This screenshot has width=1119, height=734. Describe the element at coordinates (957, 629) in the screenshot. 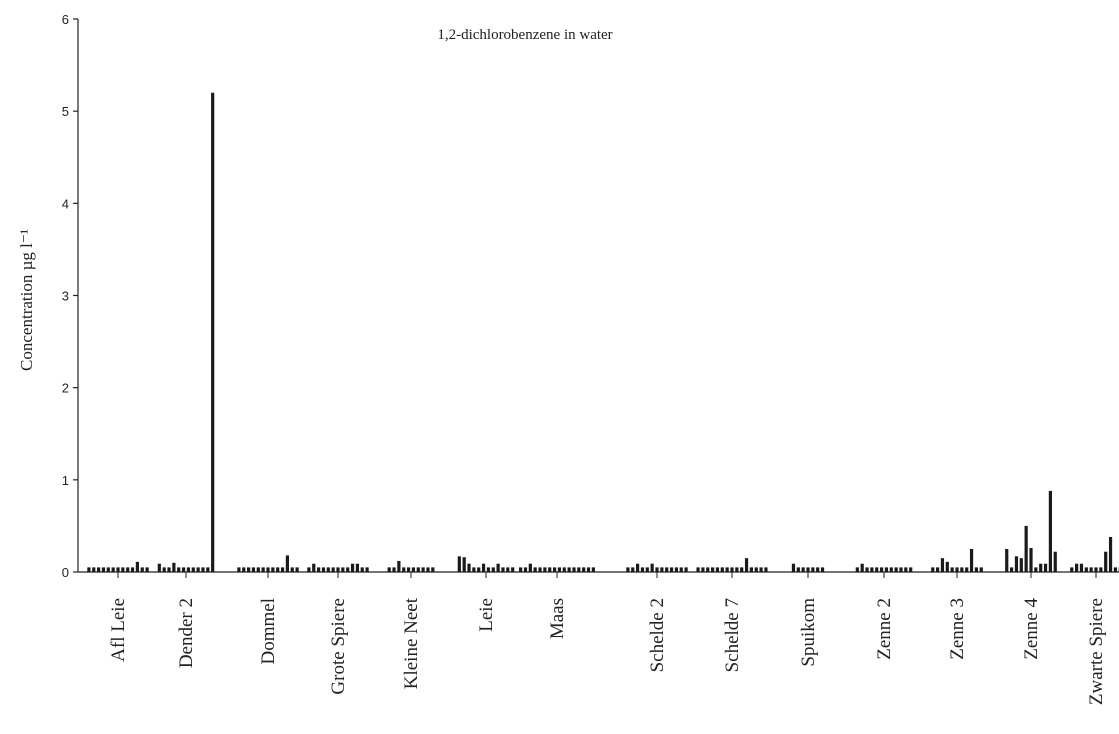

I see `category-label: Zenne 3` at that location.